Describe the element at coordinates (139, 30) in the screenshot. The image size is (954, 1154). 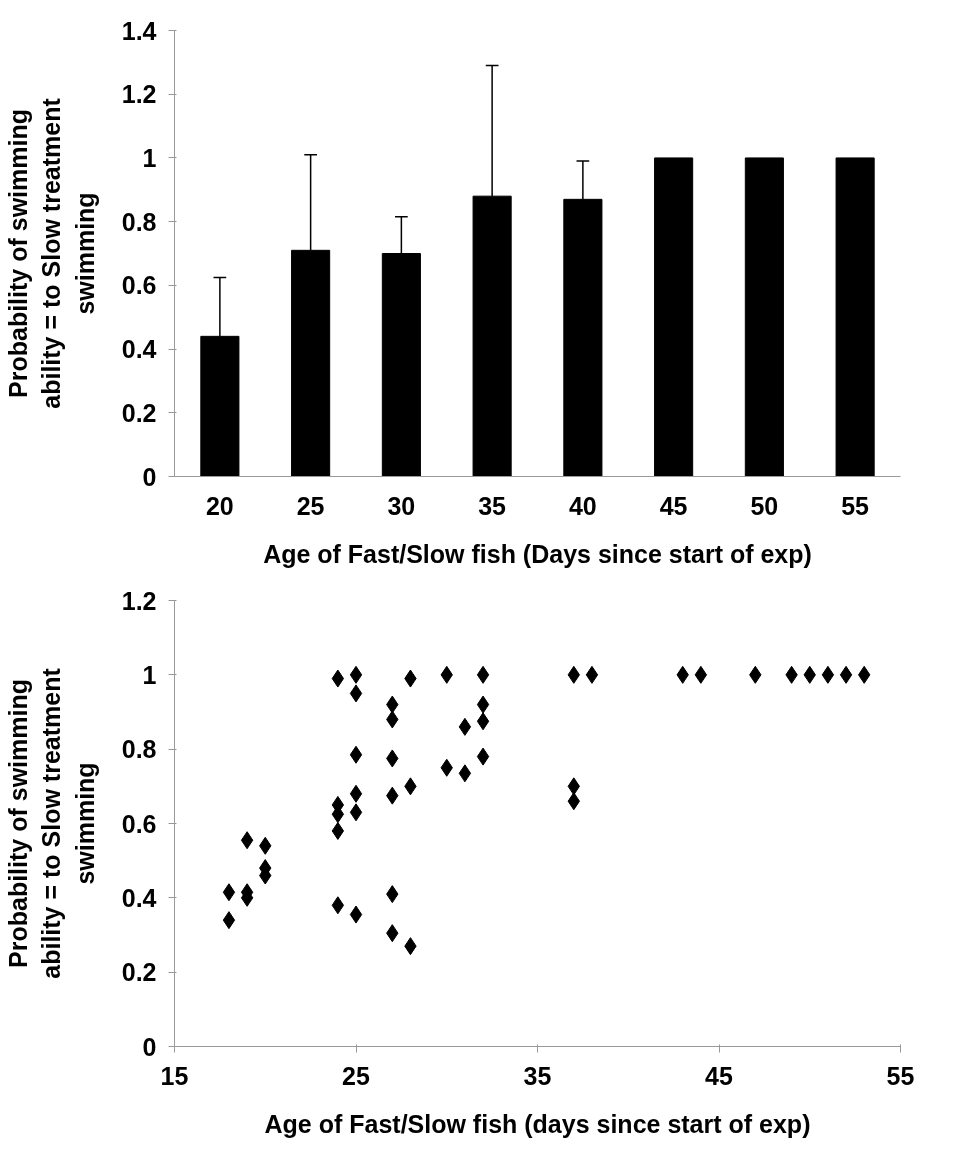
I see `y-tick-label: 1.4` at that location.